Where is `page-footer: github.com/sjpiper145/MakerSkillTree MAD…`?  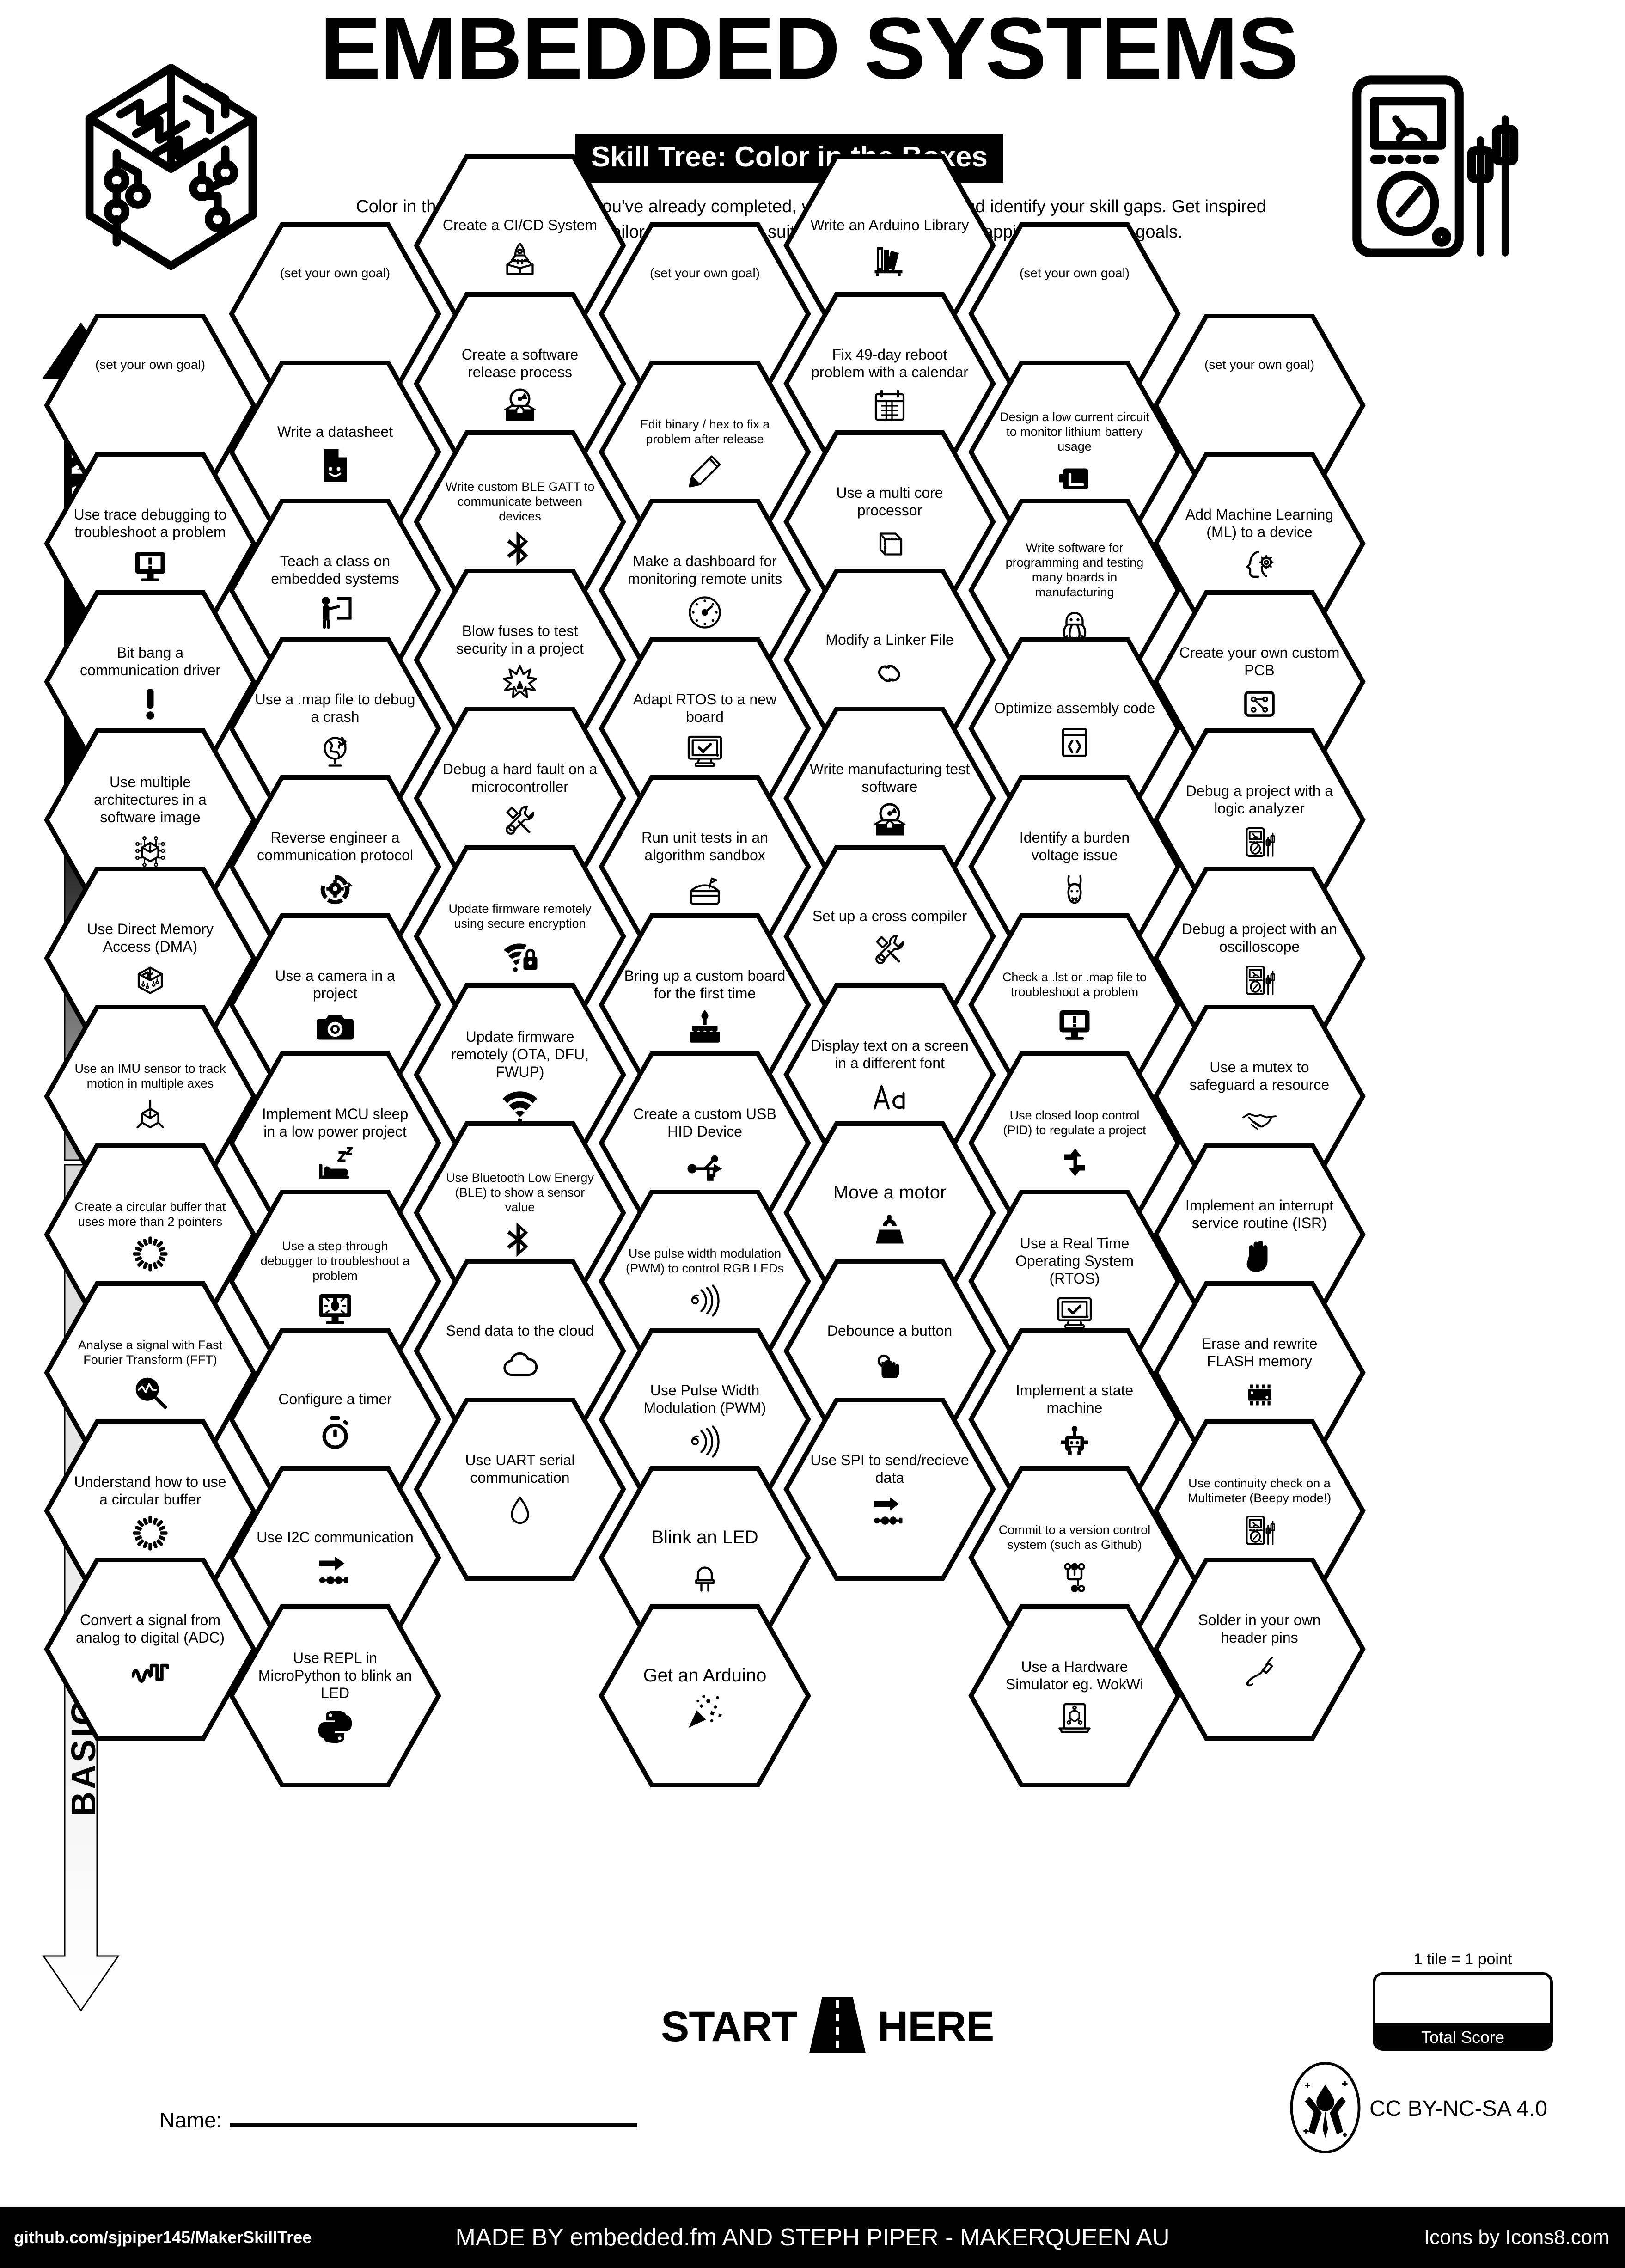 page-footer: github.com/sjpiper145/MakerSkillTree MAD… is located at coordinates (812, 2238).